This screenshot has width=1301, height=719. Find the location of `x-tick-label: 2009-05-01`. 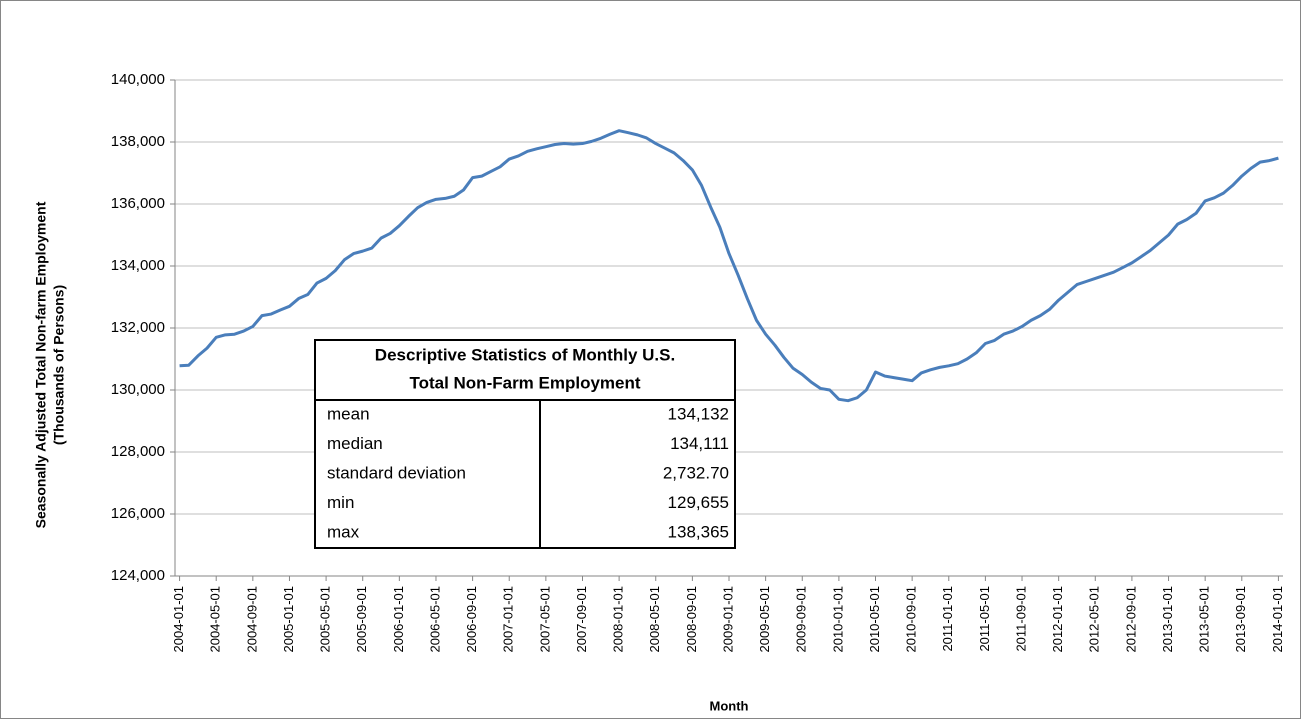

x-tick-label: 2009-05-01 is located at coordinates (764, 619).